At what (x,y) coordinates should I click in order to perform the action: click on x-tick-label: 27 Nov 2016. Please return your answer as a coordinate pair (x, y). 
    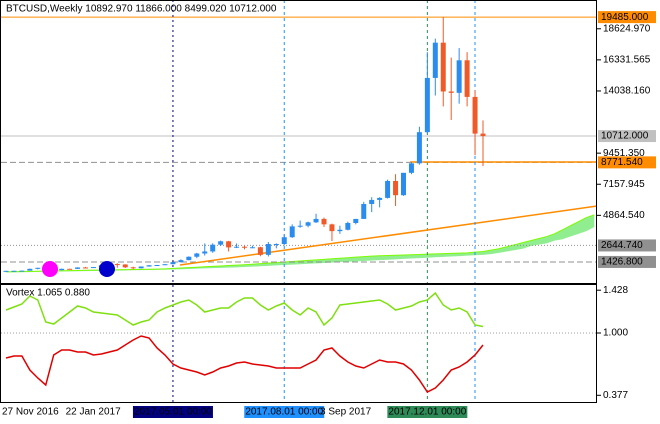
    Looking at the image, I should click on (30, 412).